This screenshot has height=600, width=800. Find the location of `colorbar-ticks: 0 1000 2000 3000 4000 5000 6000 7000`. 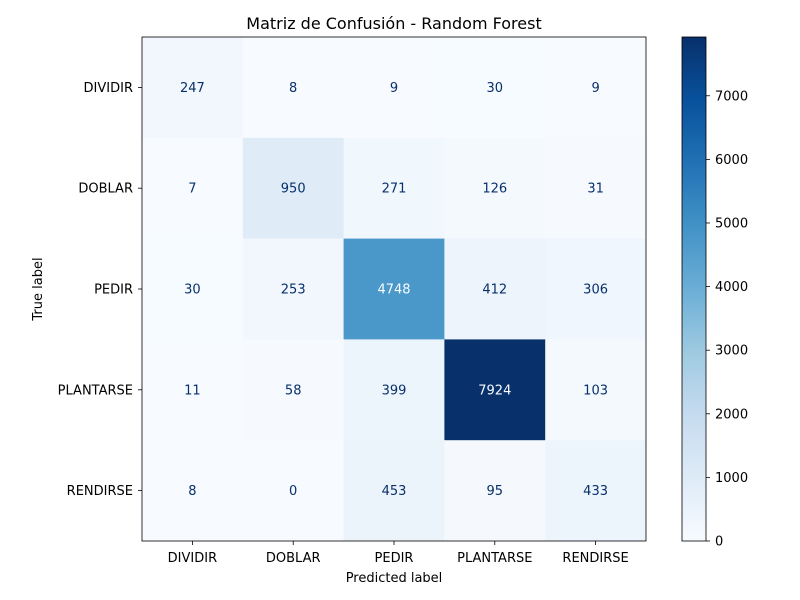

colorbar-ticks: 0 1000 2000 3000 4000 5000 6000 7000 is located at coordinates (727, 319).